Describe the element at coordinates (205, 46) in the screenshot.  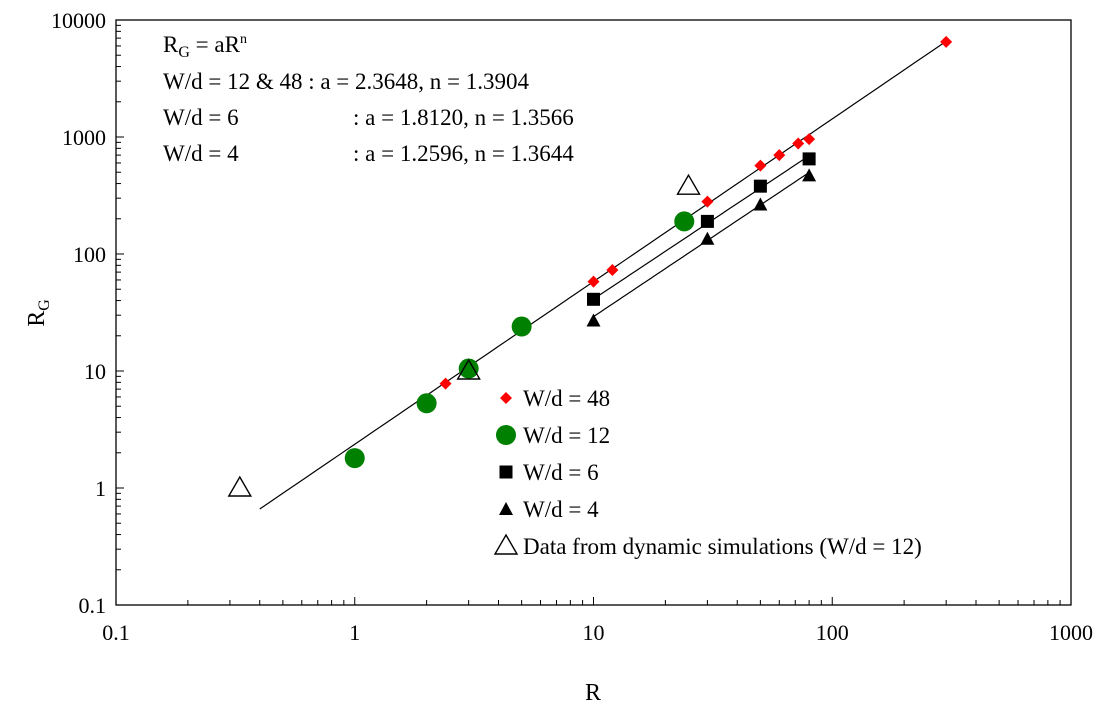
I see `formula-text: RG = aRn` at that location.